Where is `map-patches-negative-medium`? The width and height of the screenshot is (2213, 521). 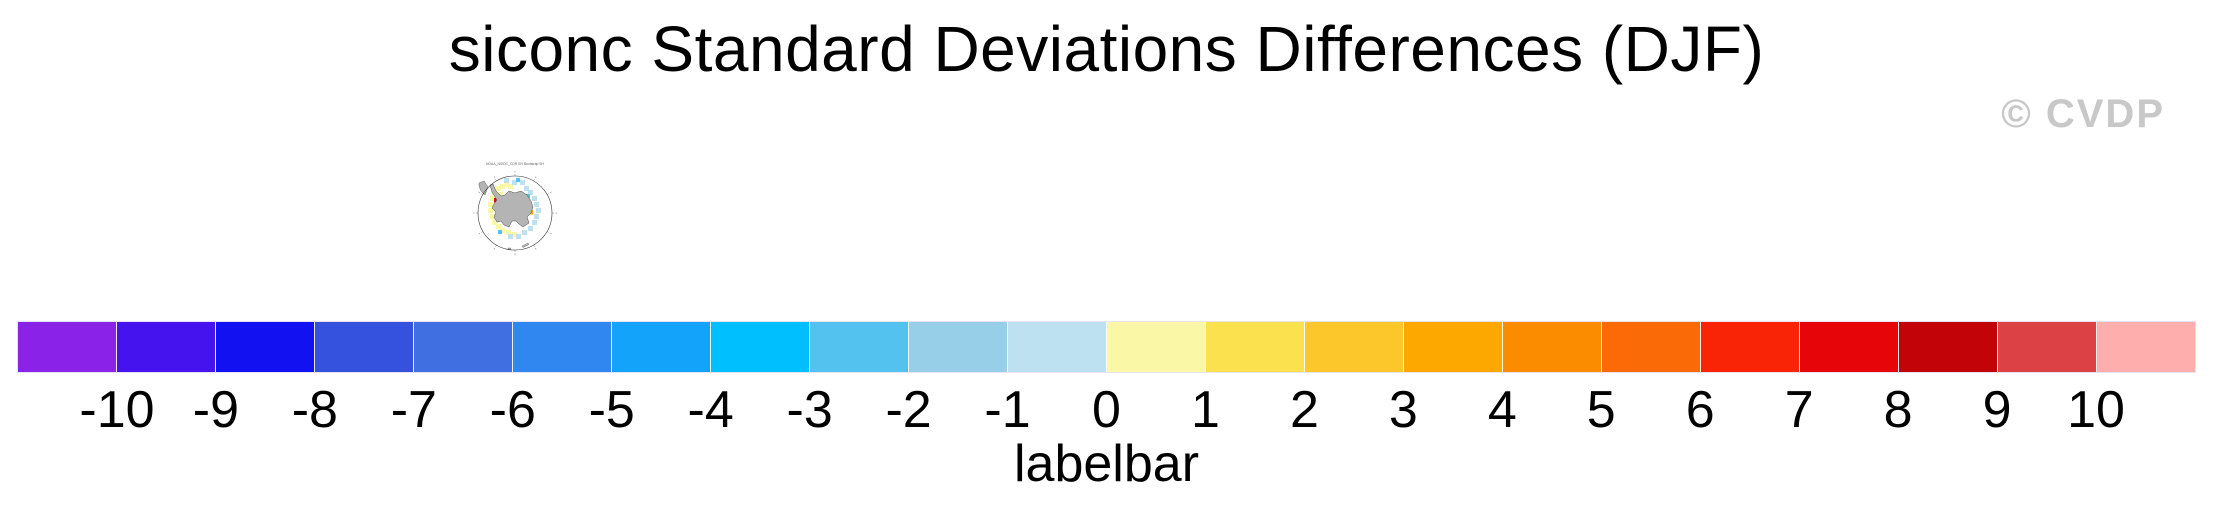 map-patches-negative-medium is located at coordinates (514, 206).